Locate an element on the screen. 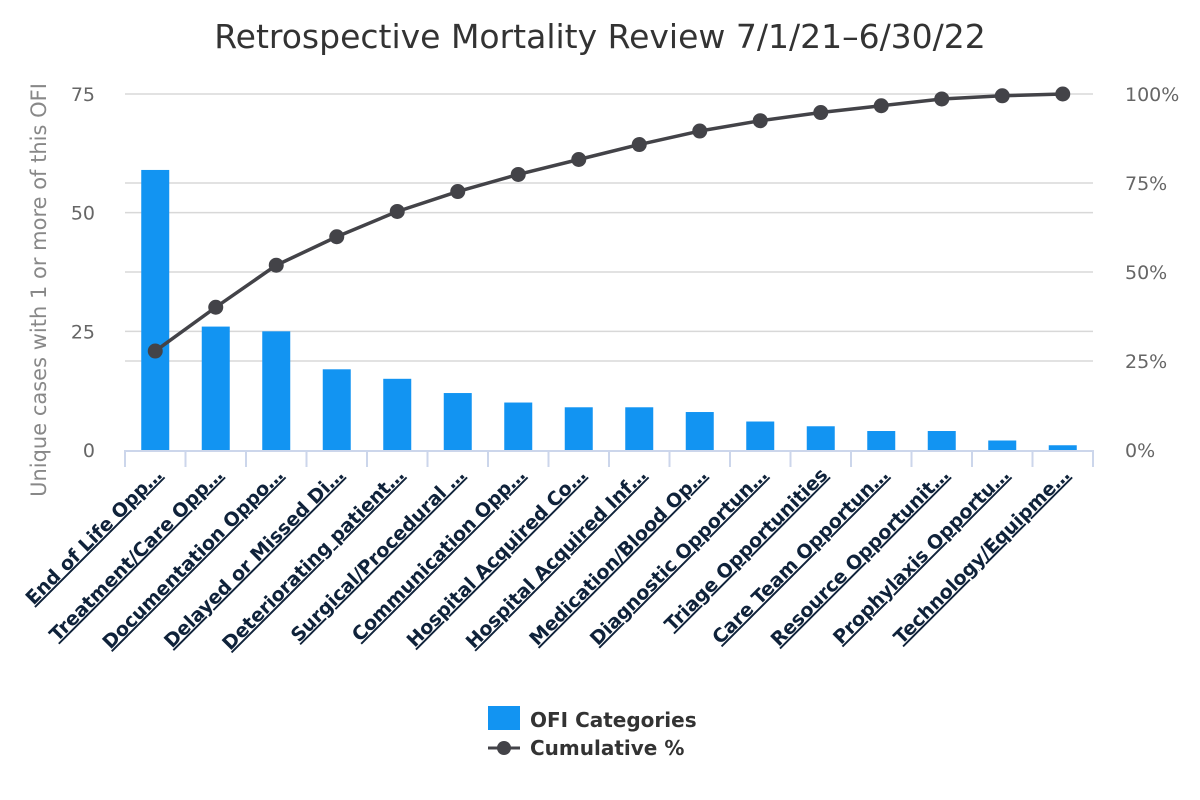 The width and height of the screenshot is (1200, 800). legend-item-bars: OFI Categories is located at coordinates (592, 719).